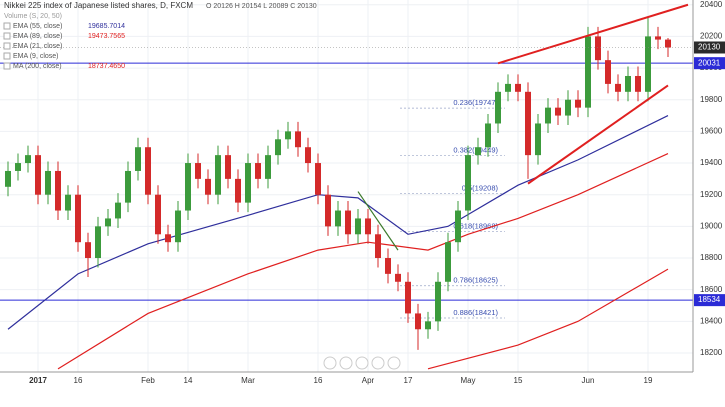 The image size is (725, 407). I want to click on price-label: 18534, so click(709, 299).